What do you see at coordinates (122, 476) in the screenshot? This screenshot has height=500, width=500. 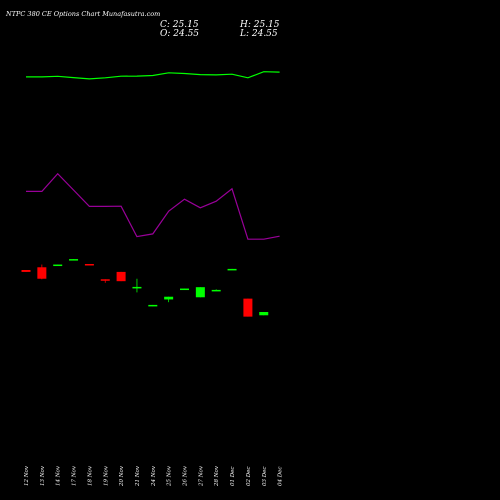 I see `x-tick-label: 20 Nov` at bounding box center [122, 476].